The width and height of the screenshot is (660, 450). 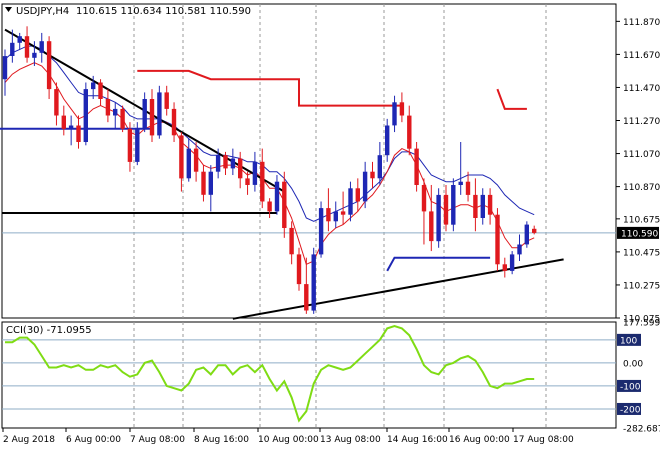 I want to click on time-tick-label: 2 Aug 2018, so click(x=29, y=440).